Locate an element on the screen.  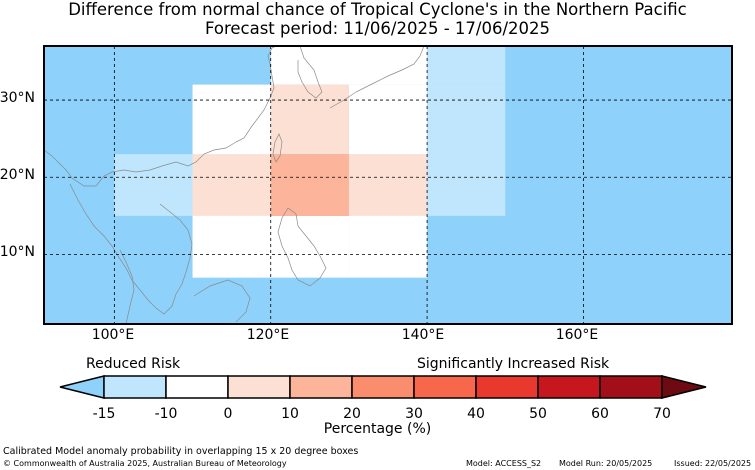
colorbar-tick: -10 is located at coordinates (166, 414).